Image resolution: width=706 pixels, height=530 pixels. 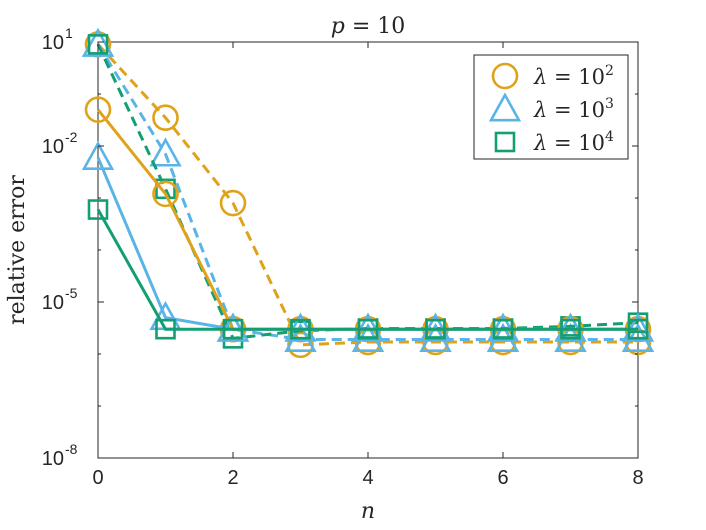 I want to click on x-tick-label: 0, so click(x=97, y=478).